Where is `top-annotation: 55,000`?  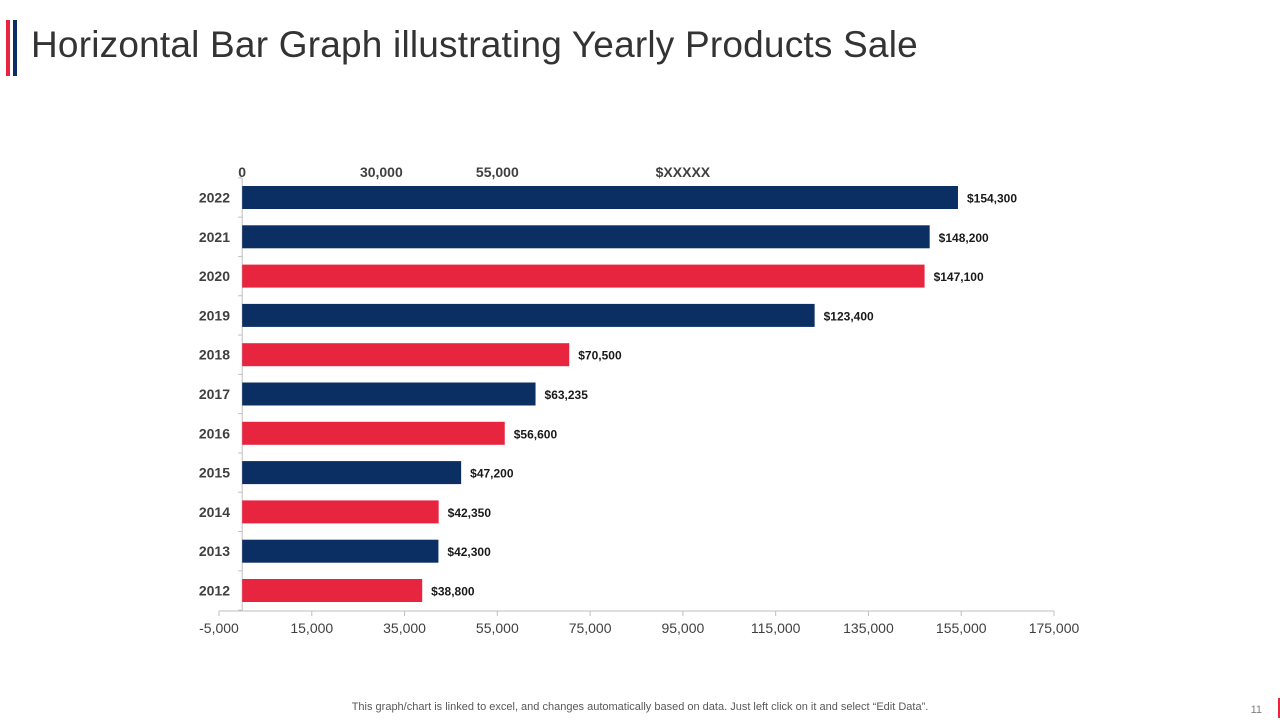
top-annotation: 55,000 is located at coordinates (497, 172).